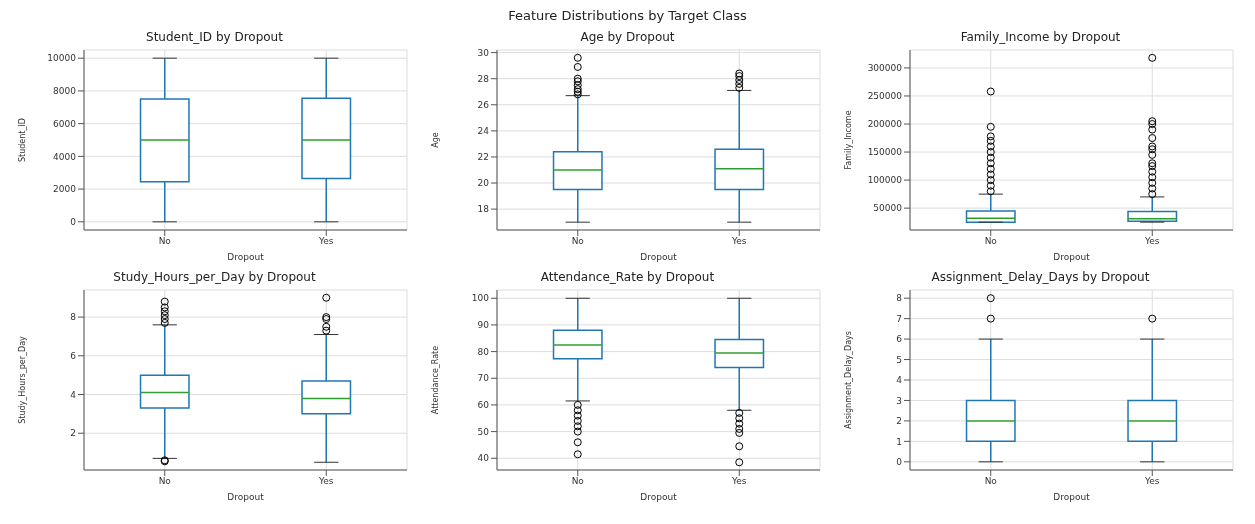  I want to click on chart-title: Family_Income by Dropout, so click(1040, 37).